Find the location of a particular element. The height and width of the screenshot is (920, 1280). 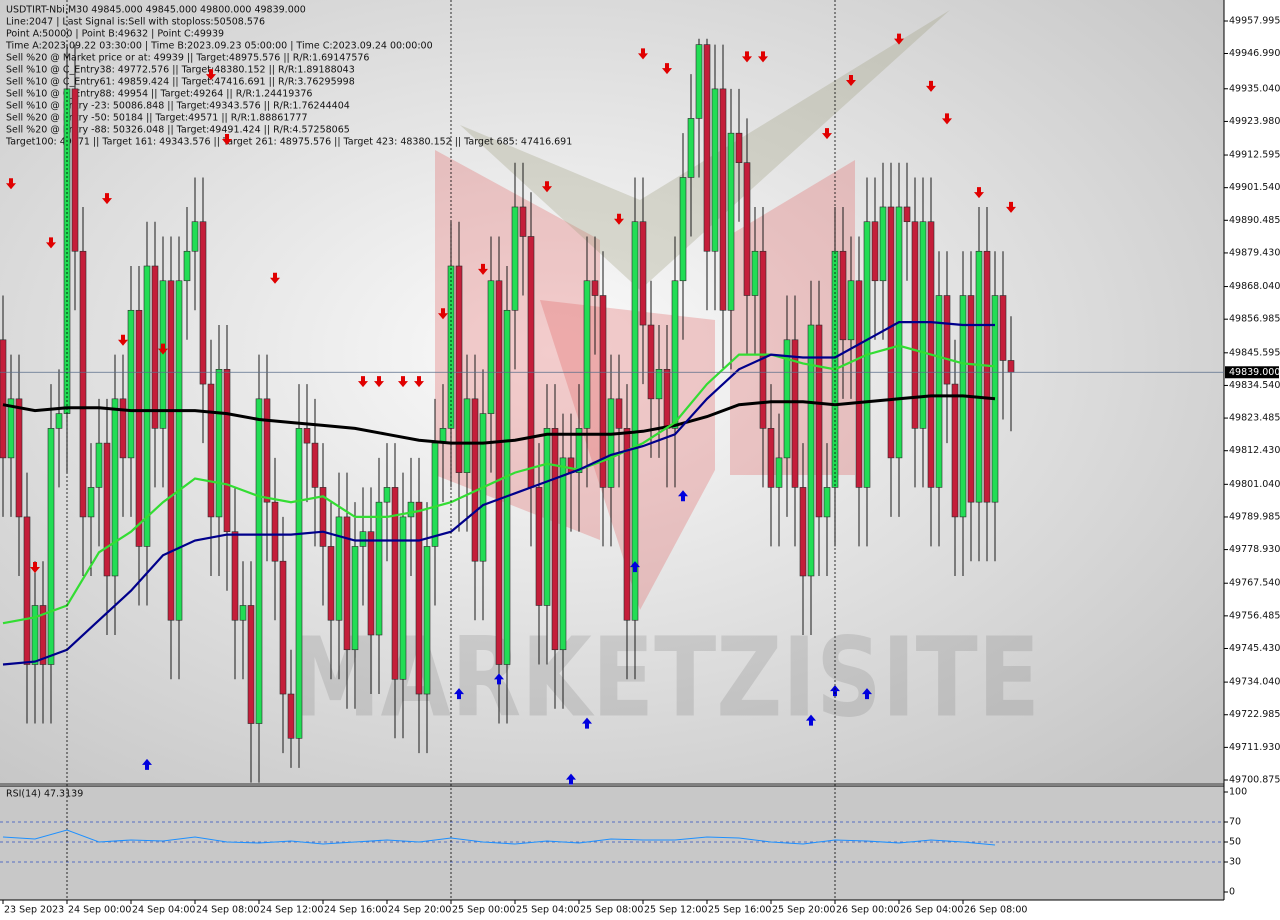

watermark: MARKETZISITE is located at coordinates (665, 677).